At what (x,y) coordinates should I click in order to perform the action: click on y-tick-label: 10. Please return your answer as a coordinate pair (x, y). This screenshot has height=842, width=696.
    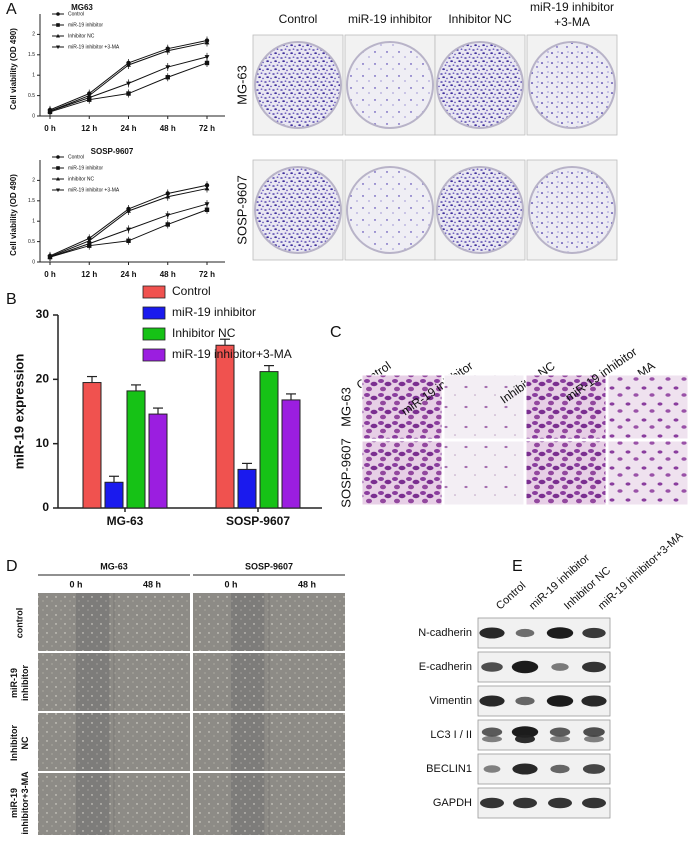
    Looking at the image, I should click on (43, 443).